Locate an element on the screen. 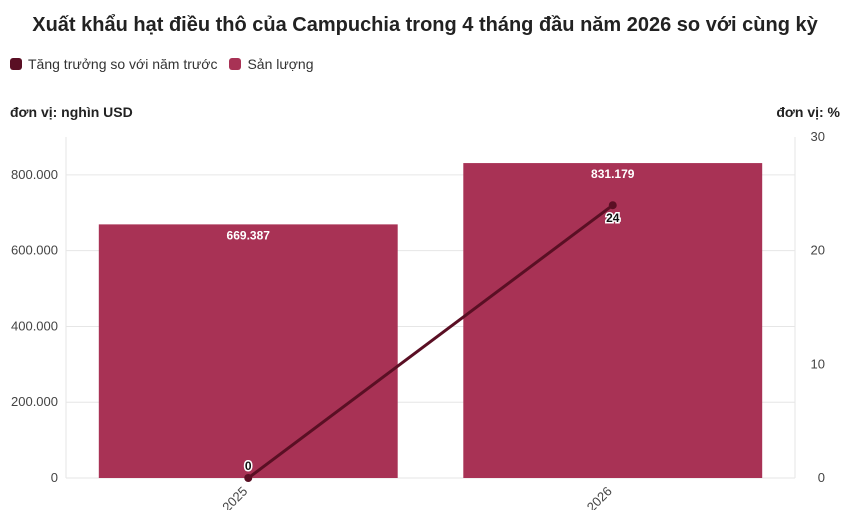 This screenshot has height=510, width=850. y-tick-label-left: 0 is located at coordinates (54, 477).